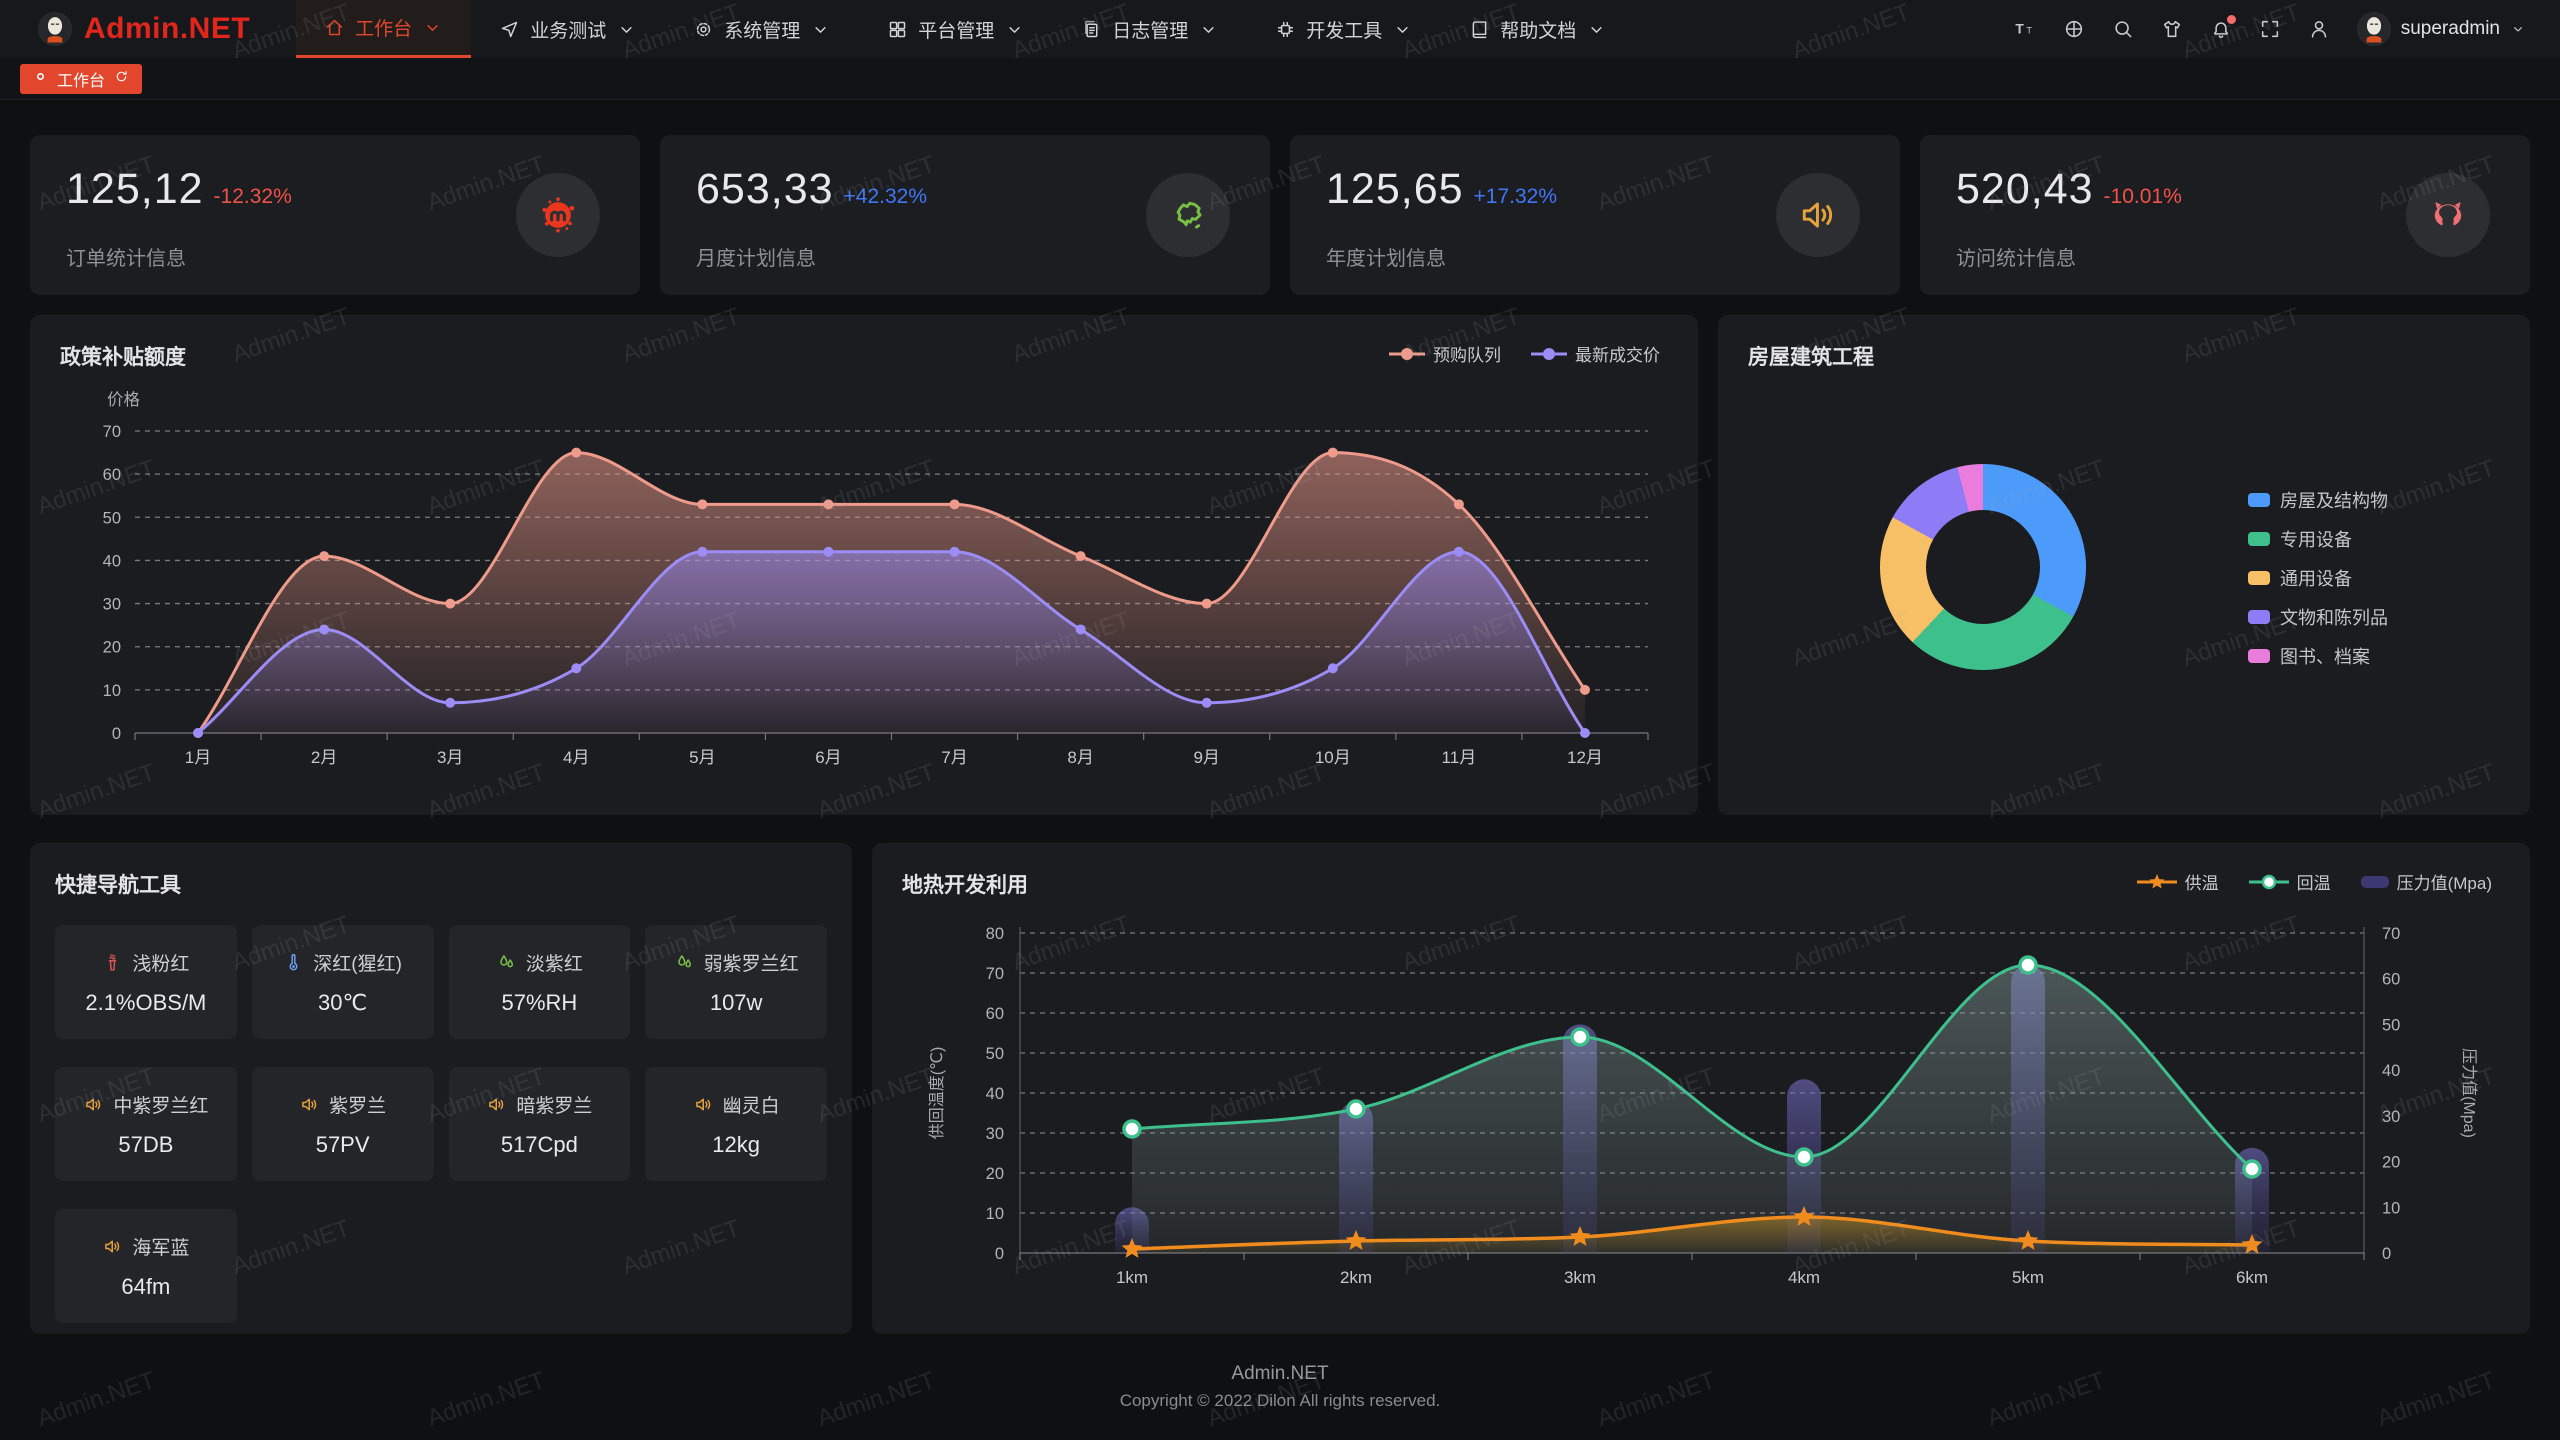 The height and width of the screenshot is (1440, 2560). Describe the element at coordinates (342, 1144) in the screenshot. I see `quick-card-value: 57PV` at that location.